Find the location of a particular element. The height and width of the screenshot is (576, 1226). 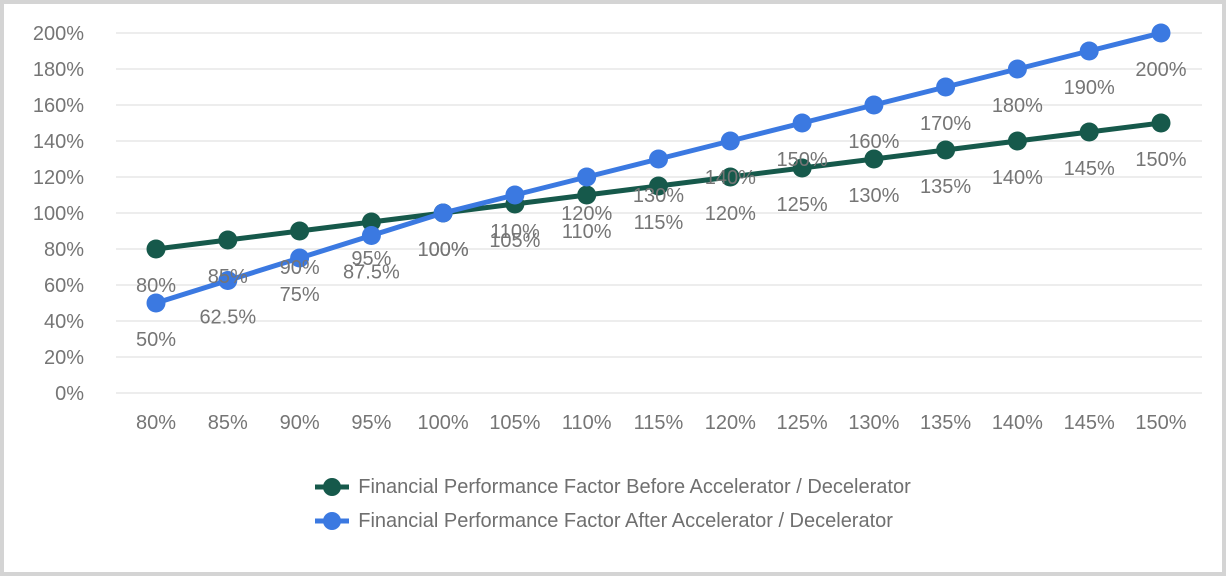

data-label: 90% is located at coordinates (300, 268).